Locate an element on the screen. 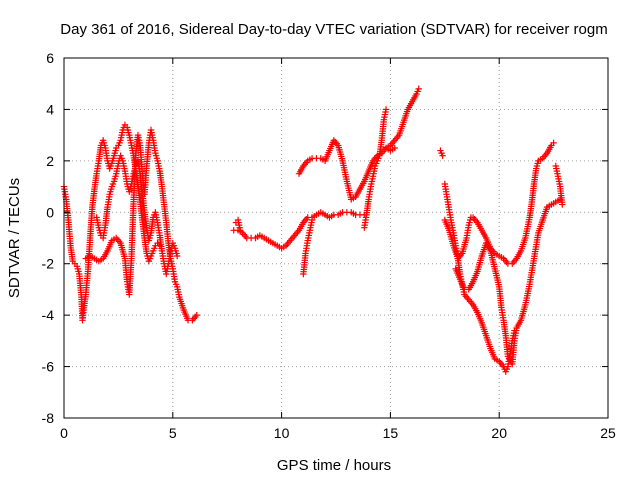 The image size is (640, 480). x-tick-label: 15 is located at coordinates (391, 433).